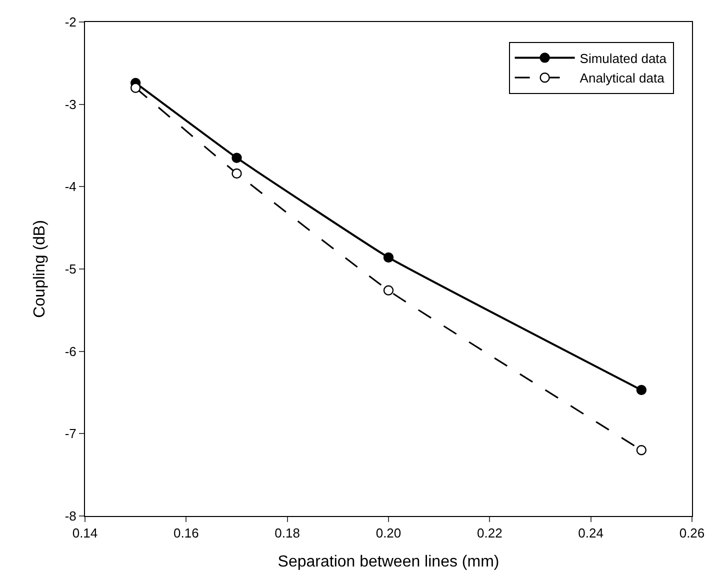  I want to click on y-tick-label: -8, so click(70, 516).